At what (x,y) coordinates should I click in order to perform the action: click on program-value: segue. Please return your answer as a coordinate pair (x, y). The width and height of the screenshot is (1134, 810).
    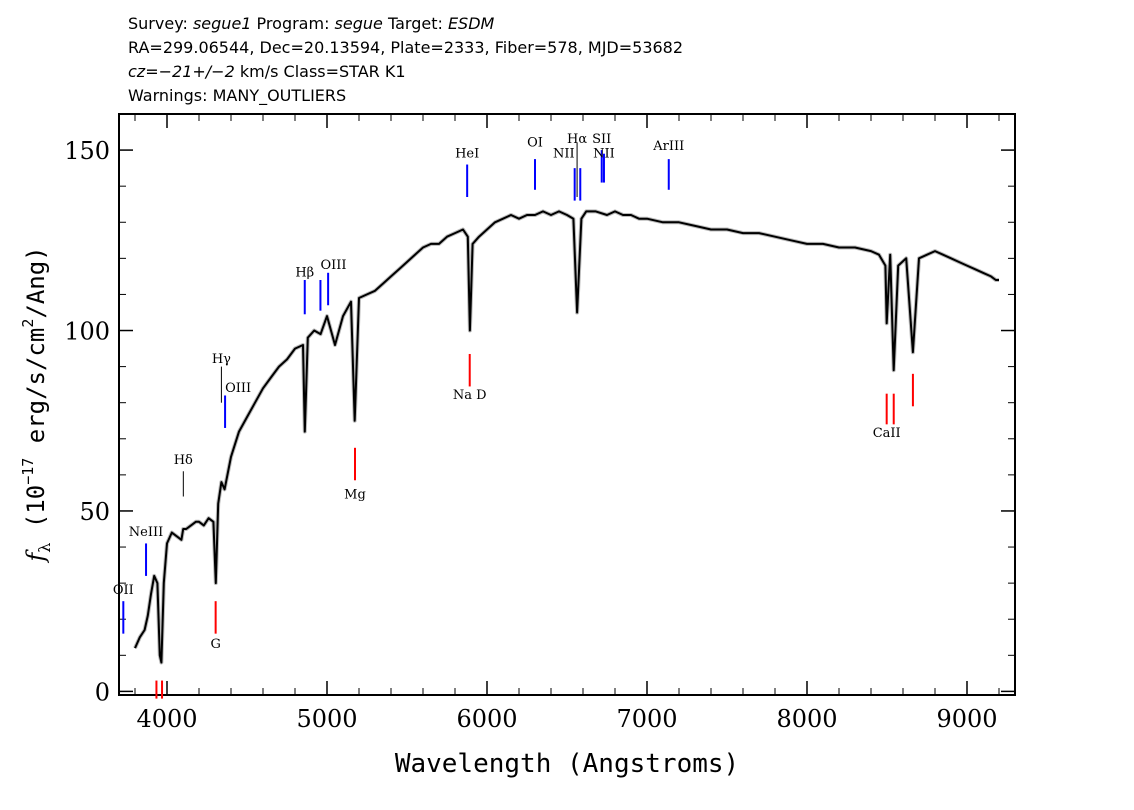
    Looking at the image, I should click on (358, 23).